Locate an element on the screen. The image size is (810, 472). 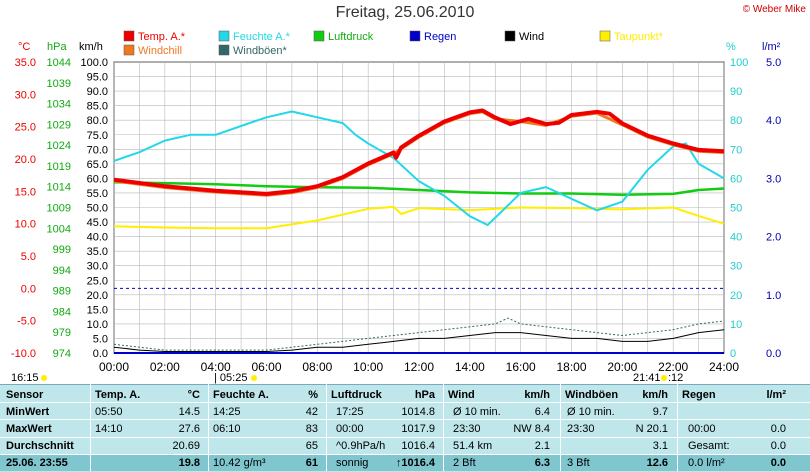
table-cell: 51.4 km is located at coordinates (473, 446).